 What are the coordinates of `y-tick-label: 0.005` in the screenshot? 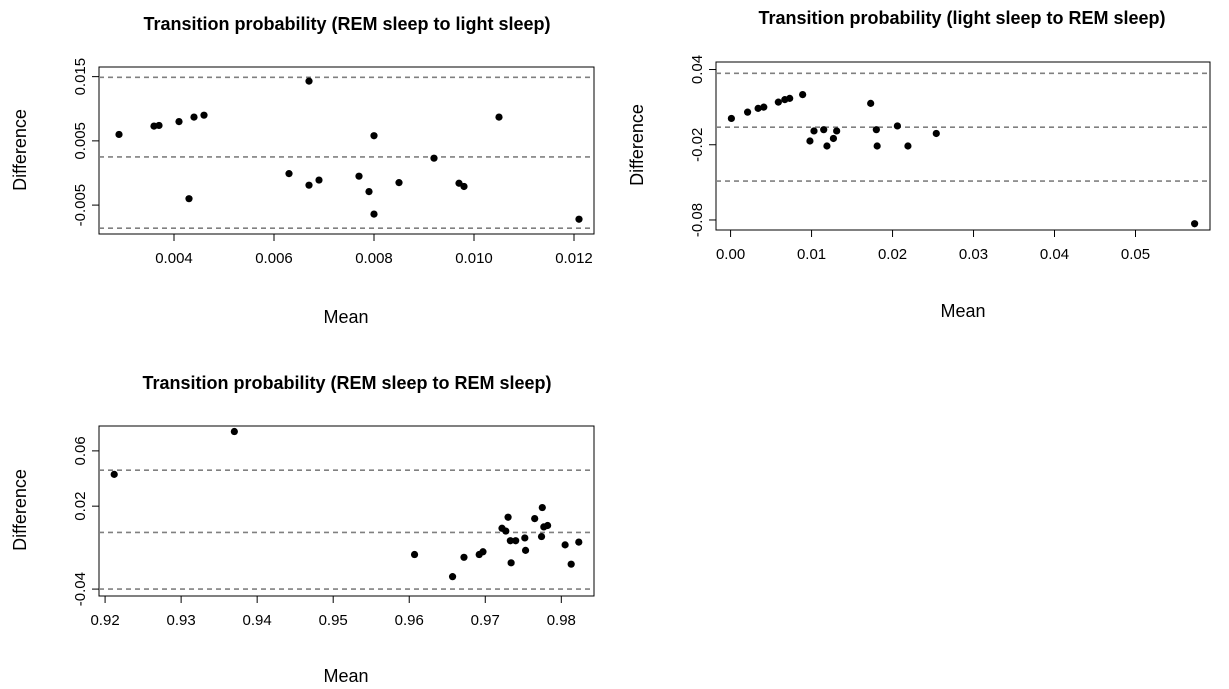 It's located at (80, 141).